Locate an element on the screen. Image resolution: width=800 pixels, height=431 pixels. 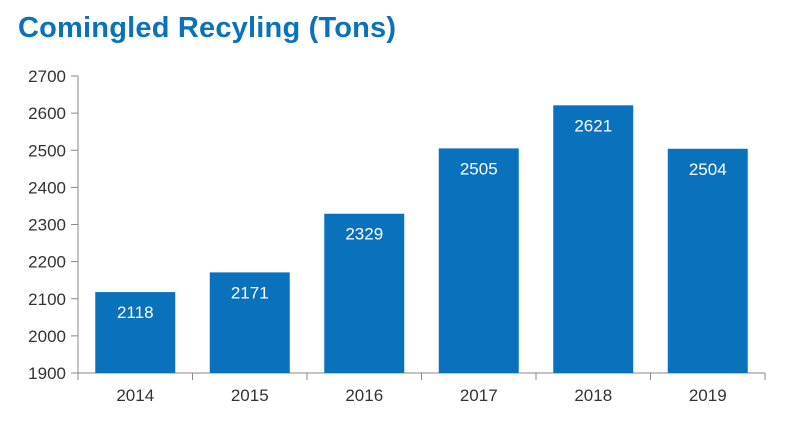
bar-2017 is located at coordinates (478, 260).